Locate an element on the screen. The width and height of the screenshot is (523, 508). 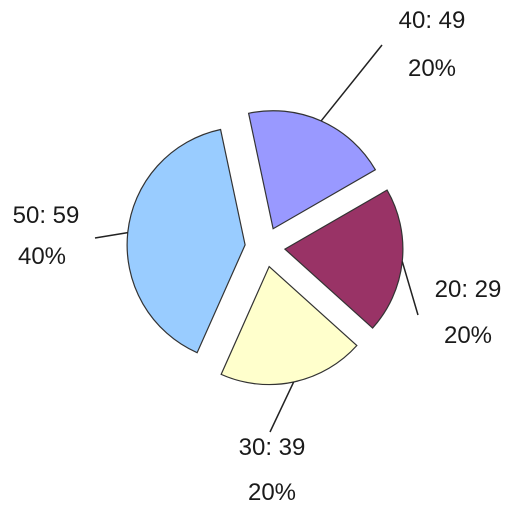
slice-category-label: 20: 29 is located at coordinates (468, 289).